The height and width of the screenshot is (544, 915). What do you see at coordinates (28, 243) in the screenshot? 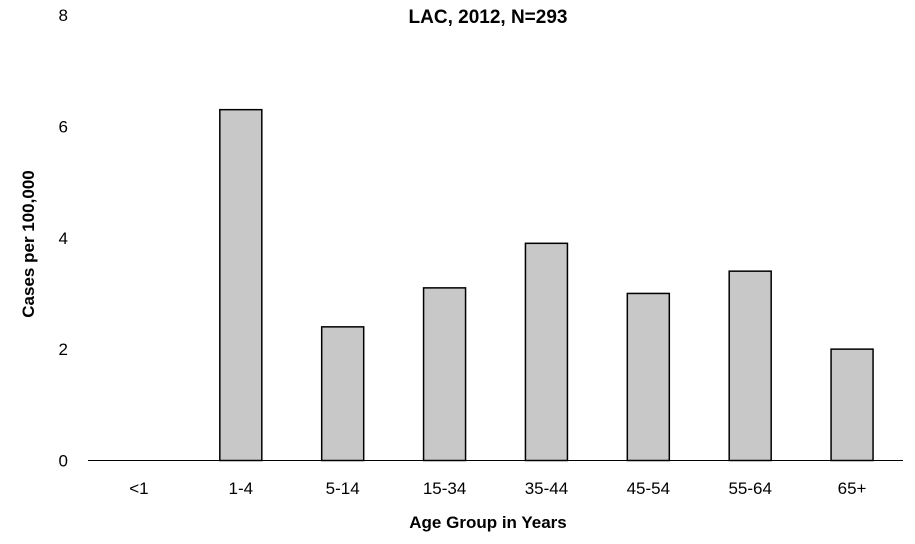
I see `y-axis-label: Cases per 100,000` at bounding box center [28, 243].